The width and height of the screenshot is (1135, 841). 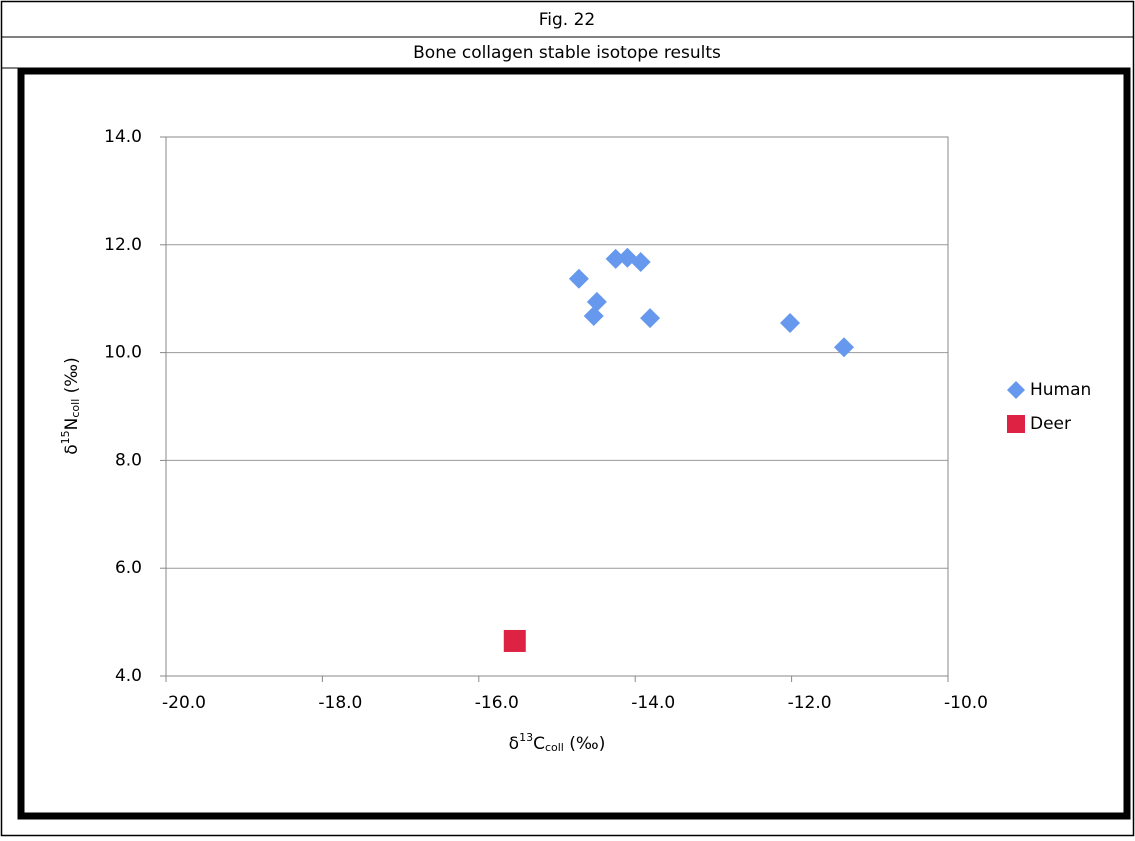 What do you see at coordinates (65, 437) in the screenshot?
I see `y-axis-label-part: 15` at bounding box center [65, 437].